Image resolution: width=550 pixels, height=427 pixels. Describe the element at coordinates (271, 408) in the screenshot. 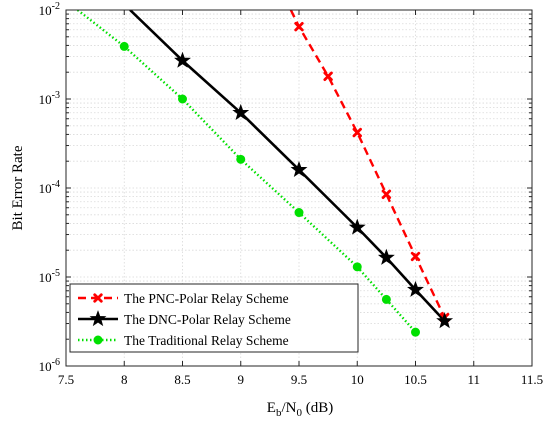

I see `x-axis-title-base1: E` at that location.